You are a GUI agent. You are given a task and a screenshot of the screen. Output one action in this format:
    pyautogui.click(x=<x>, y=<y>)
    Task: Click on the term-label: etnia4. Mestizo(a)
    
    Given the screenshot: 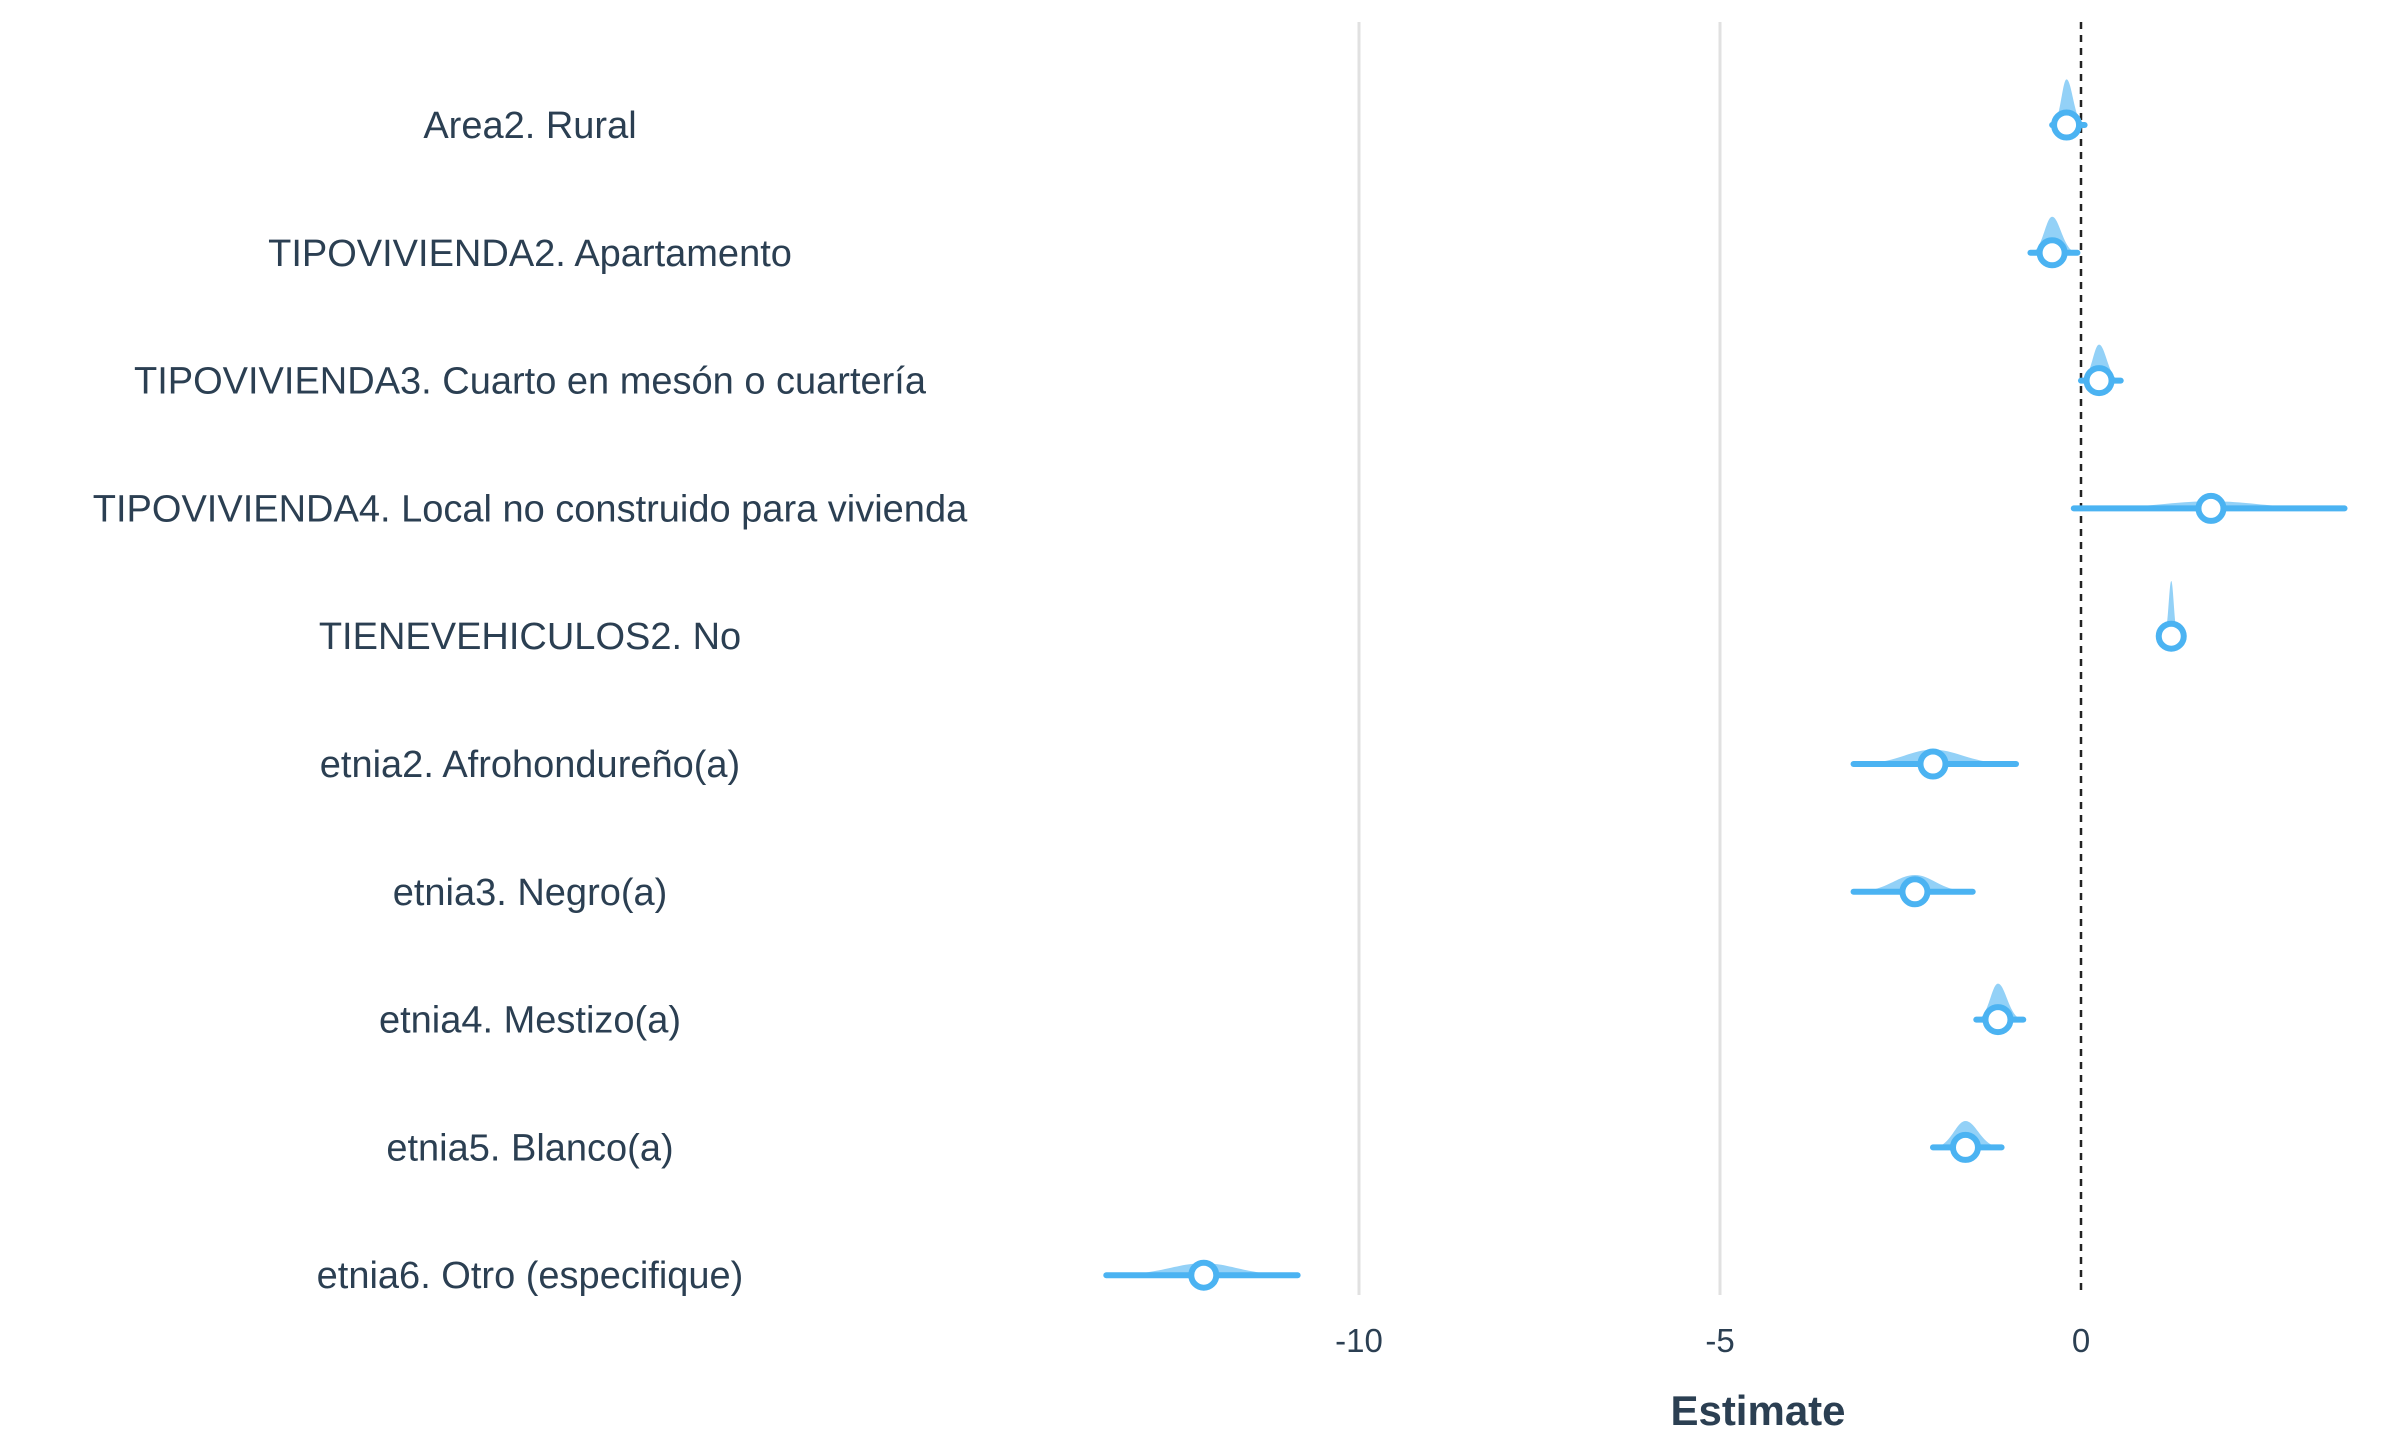 What is the action you would take?
    pyautogui.click(x=530, y=1021)
    